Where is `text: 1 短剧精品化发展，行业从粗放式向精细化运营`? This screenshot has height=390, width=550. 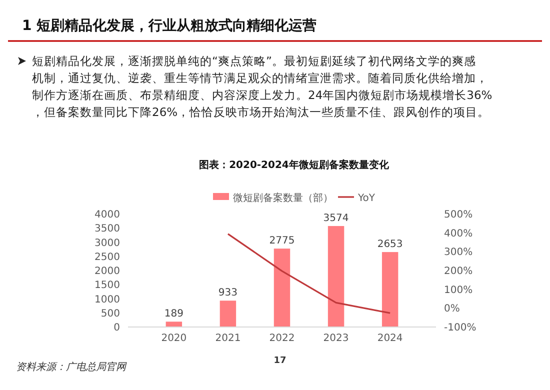 text: 1 短剧精品化发展，行业从粗放式向精细化运营 is located at coordinates (169, 26).